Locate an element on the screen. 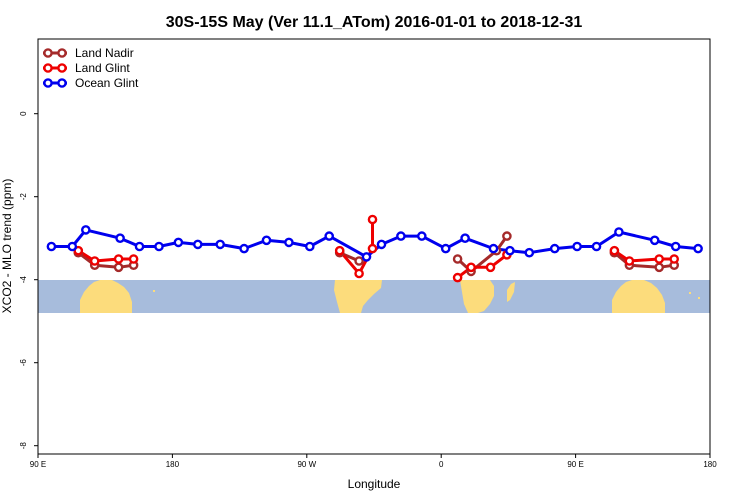  y-tick-label: -4 is located at coordinates (23, 280).